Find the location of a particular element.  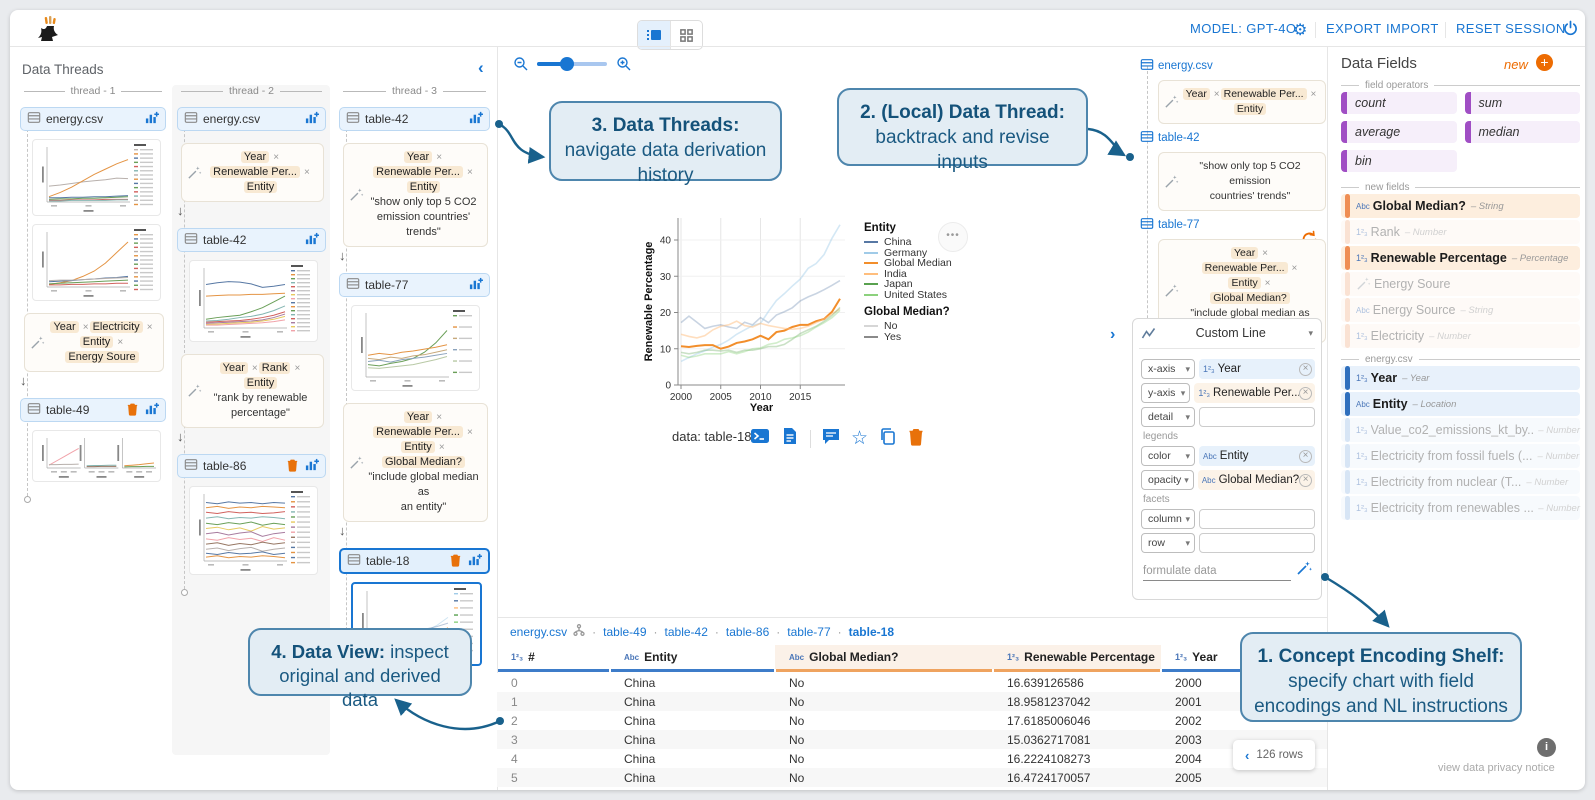

prev-page-icon: ‹ is located at coordinates (1247, 755).